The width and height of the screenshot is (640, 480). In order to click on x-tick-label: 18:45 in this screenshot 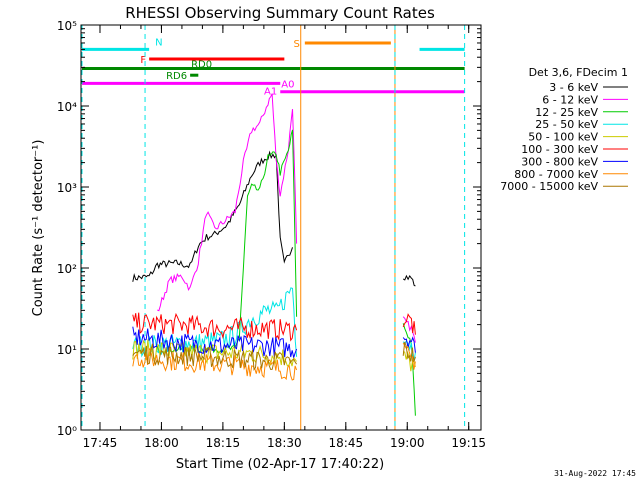, I will do `click(346, 443)`.